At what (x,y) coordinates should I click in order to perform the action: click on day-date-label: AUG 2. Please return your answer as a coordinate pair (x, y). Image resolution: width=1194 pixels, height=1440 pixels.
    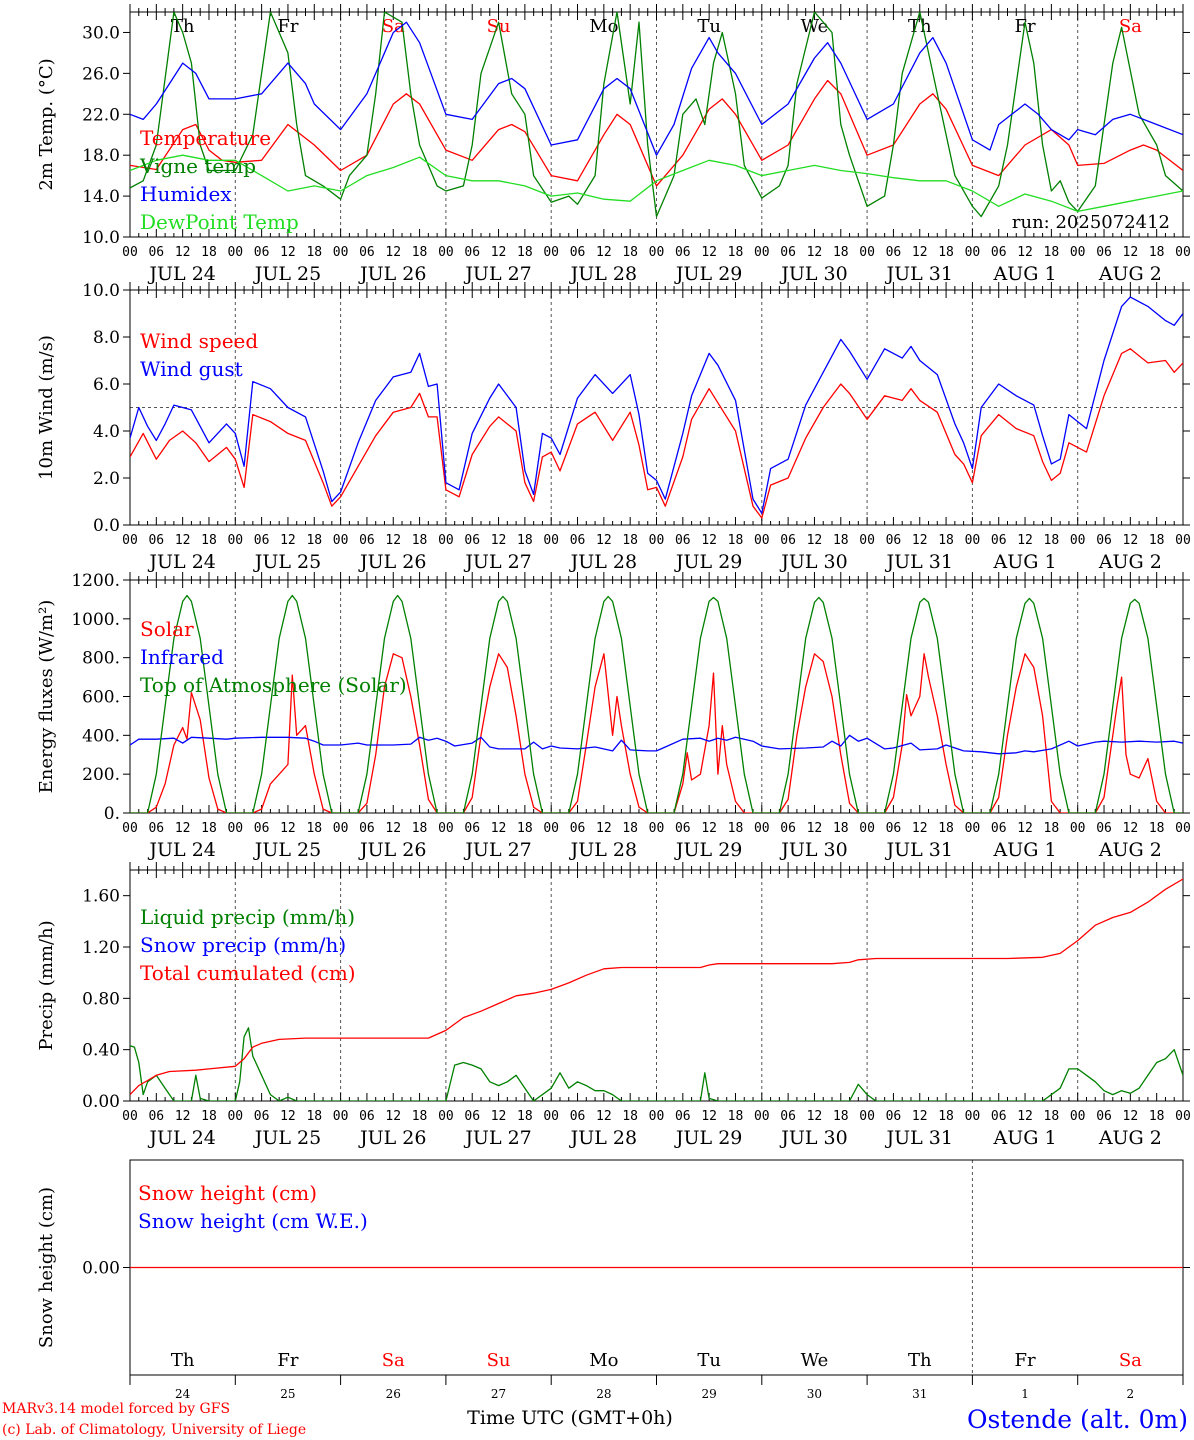
    Looking at the image, I should click on (1130, 850).